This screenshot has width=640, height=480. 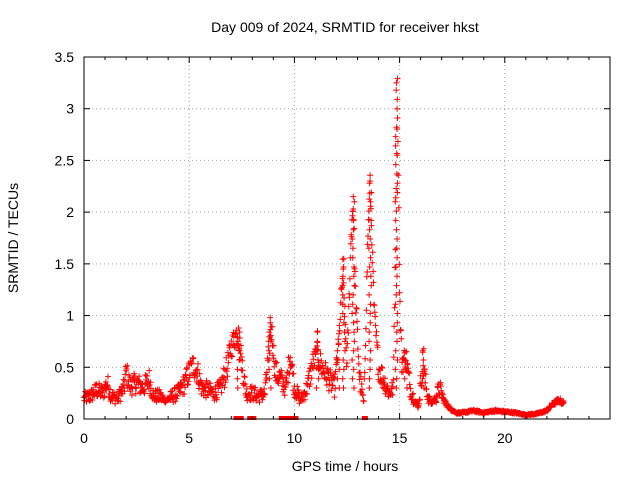 I want to click on y-tick-label: 3.5, so click(x=65, y=57).